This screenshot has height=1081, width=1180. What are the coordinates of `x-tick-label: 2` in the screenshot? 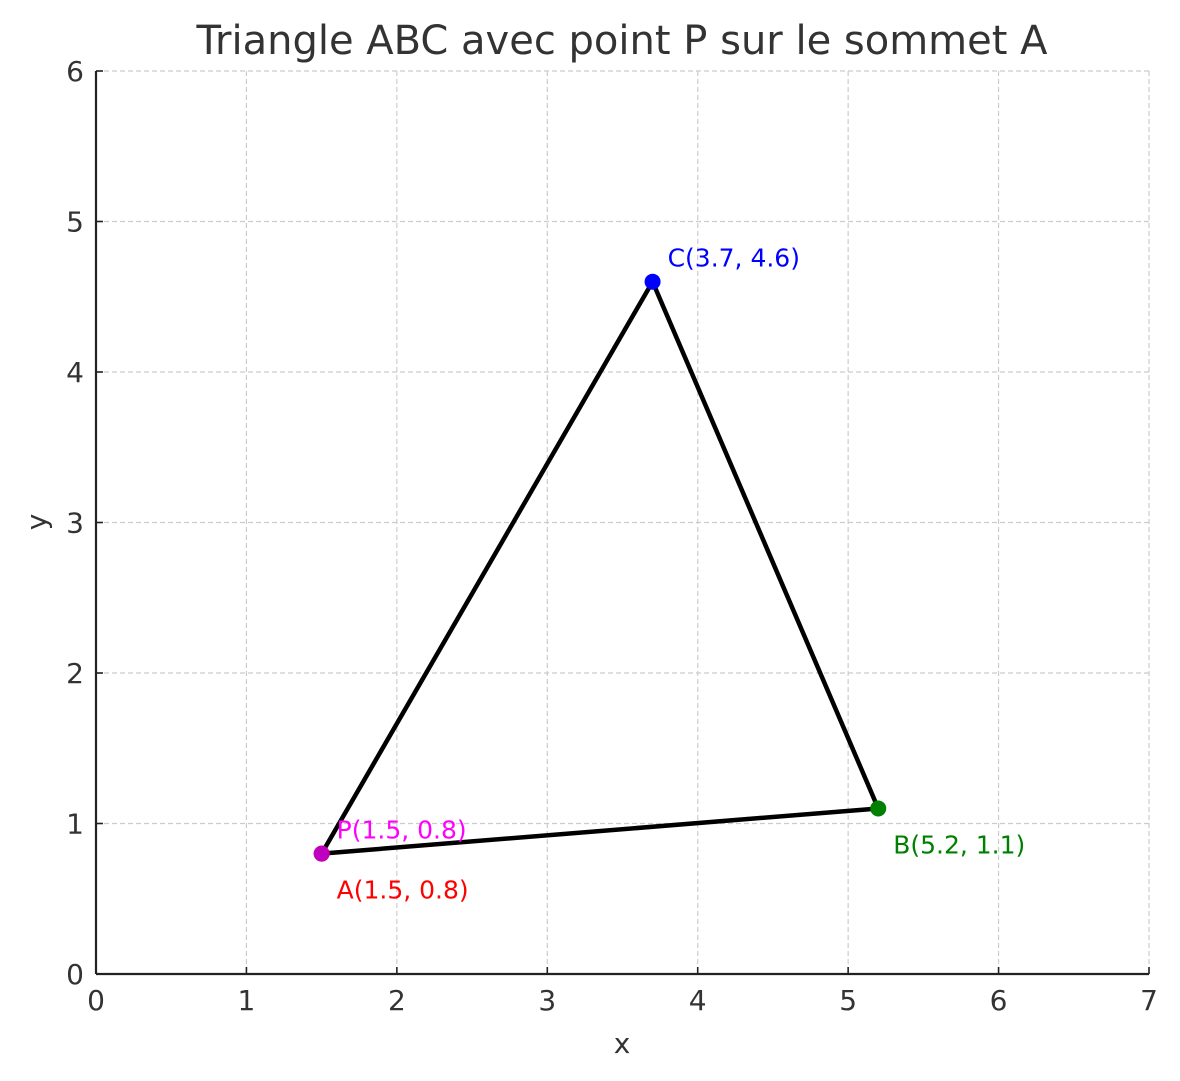 It's located at (397, 1000).